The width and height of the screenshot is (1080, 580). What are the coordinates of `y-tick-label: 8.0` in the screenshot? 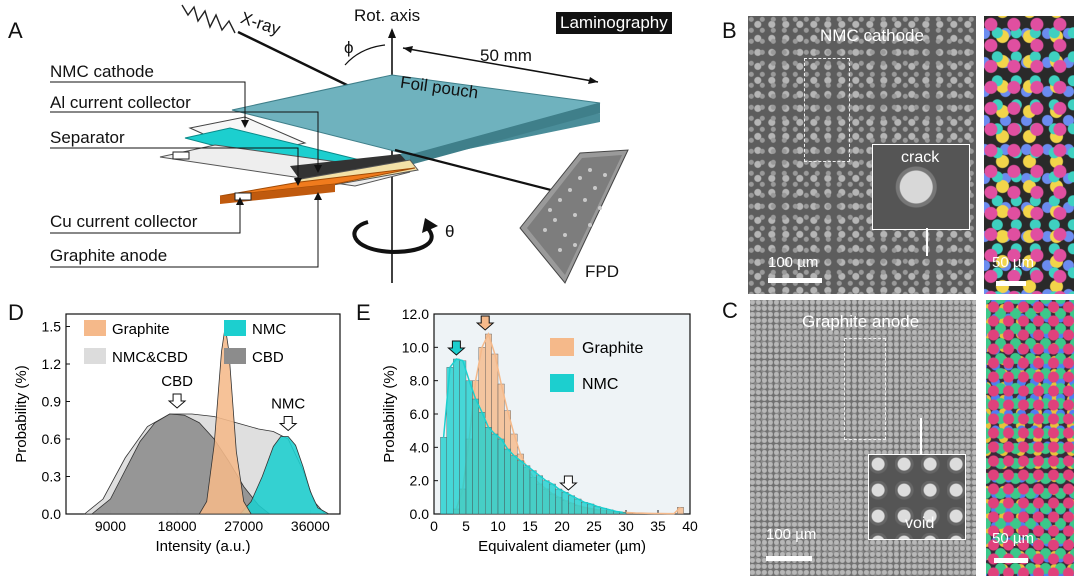 It's located at (420, 381).